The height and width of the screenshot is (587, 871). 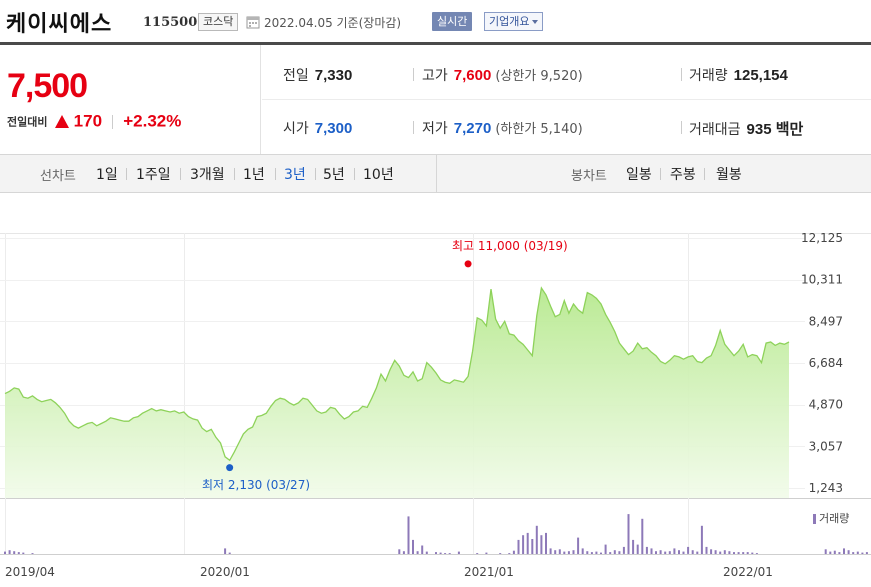 I want to click on period-3y: 3년, so click(x=295, y=175).